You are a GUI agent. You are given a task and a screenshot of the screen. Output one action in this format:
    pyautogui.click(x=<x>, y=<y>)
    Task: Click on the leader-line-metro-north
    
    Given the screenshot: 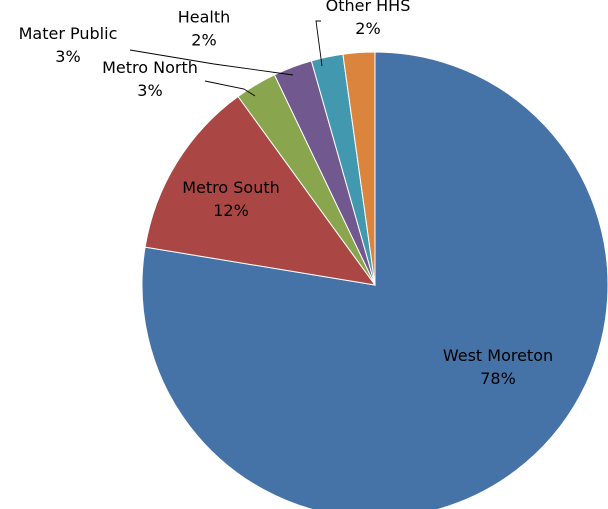 What is the action you would take?
    pyautogui.click(x=230, y=88)
    